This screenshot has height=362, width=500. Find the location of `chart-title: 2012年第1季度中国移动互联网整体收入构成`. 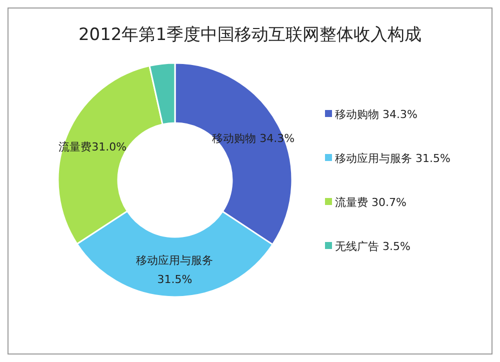

chart-title: 2012年第1季度中国移动互联网整体收入构成 is located at coordinates (250, 35).